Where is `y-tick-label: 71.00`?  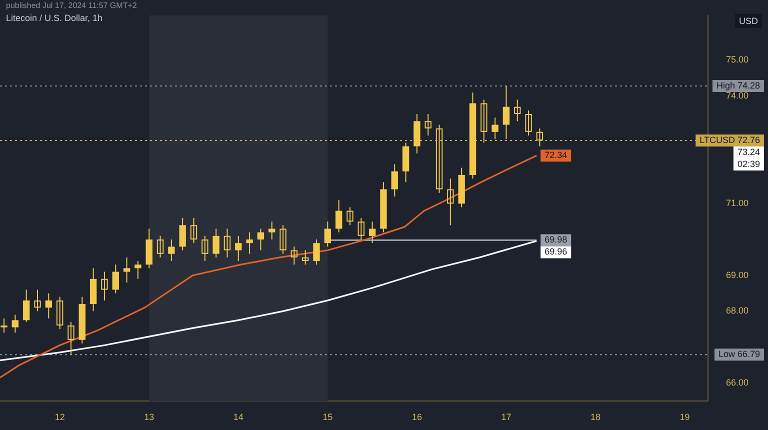
y-tick-label: 71.00 is located at coordinates (737, 203).